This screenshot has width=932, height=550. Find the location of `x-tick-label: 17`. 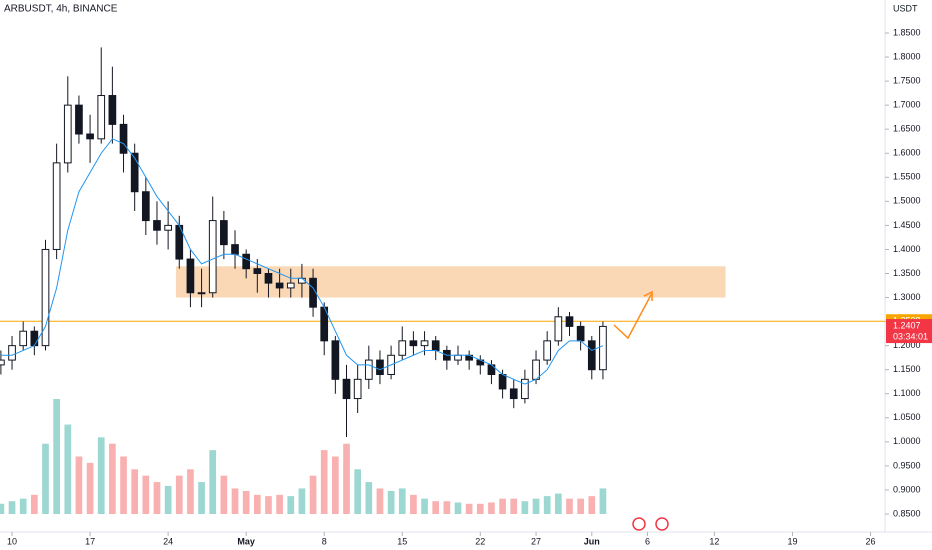

x-tick-label: 17 is located at coordinates (90, 541).